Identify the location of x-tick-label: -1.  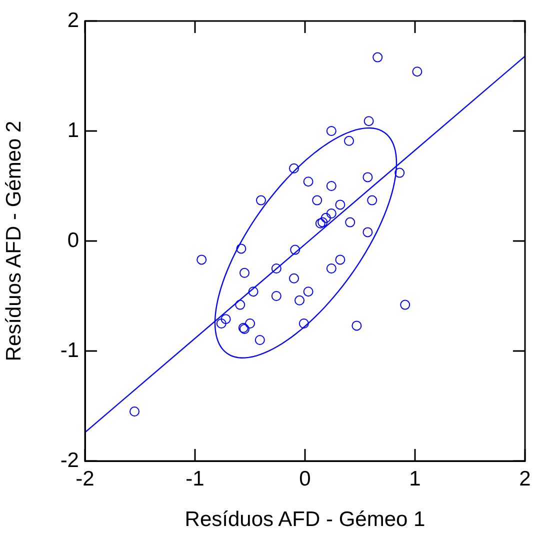
(195, 478).